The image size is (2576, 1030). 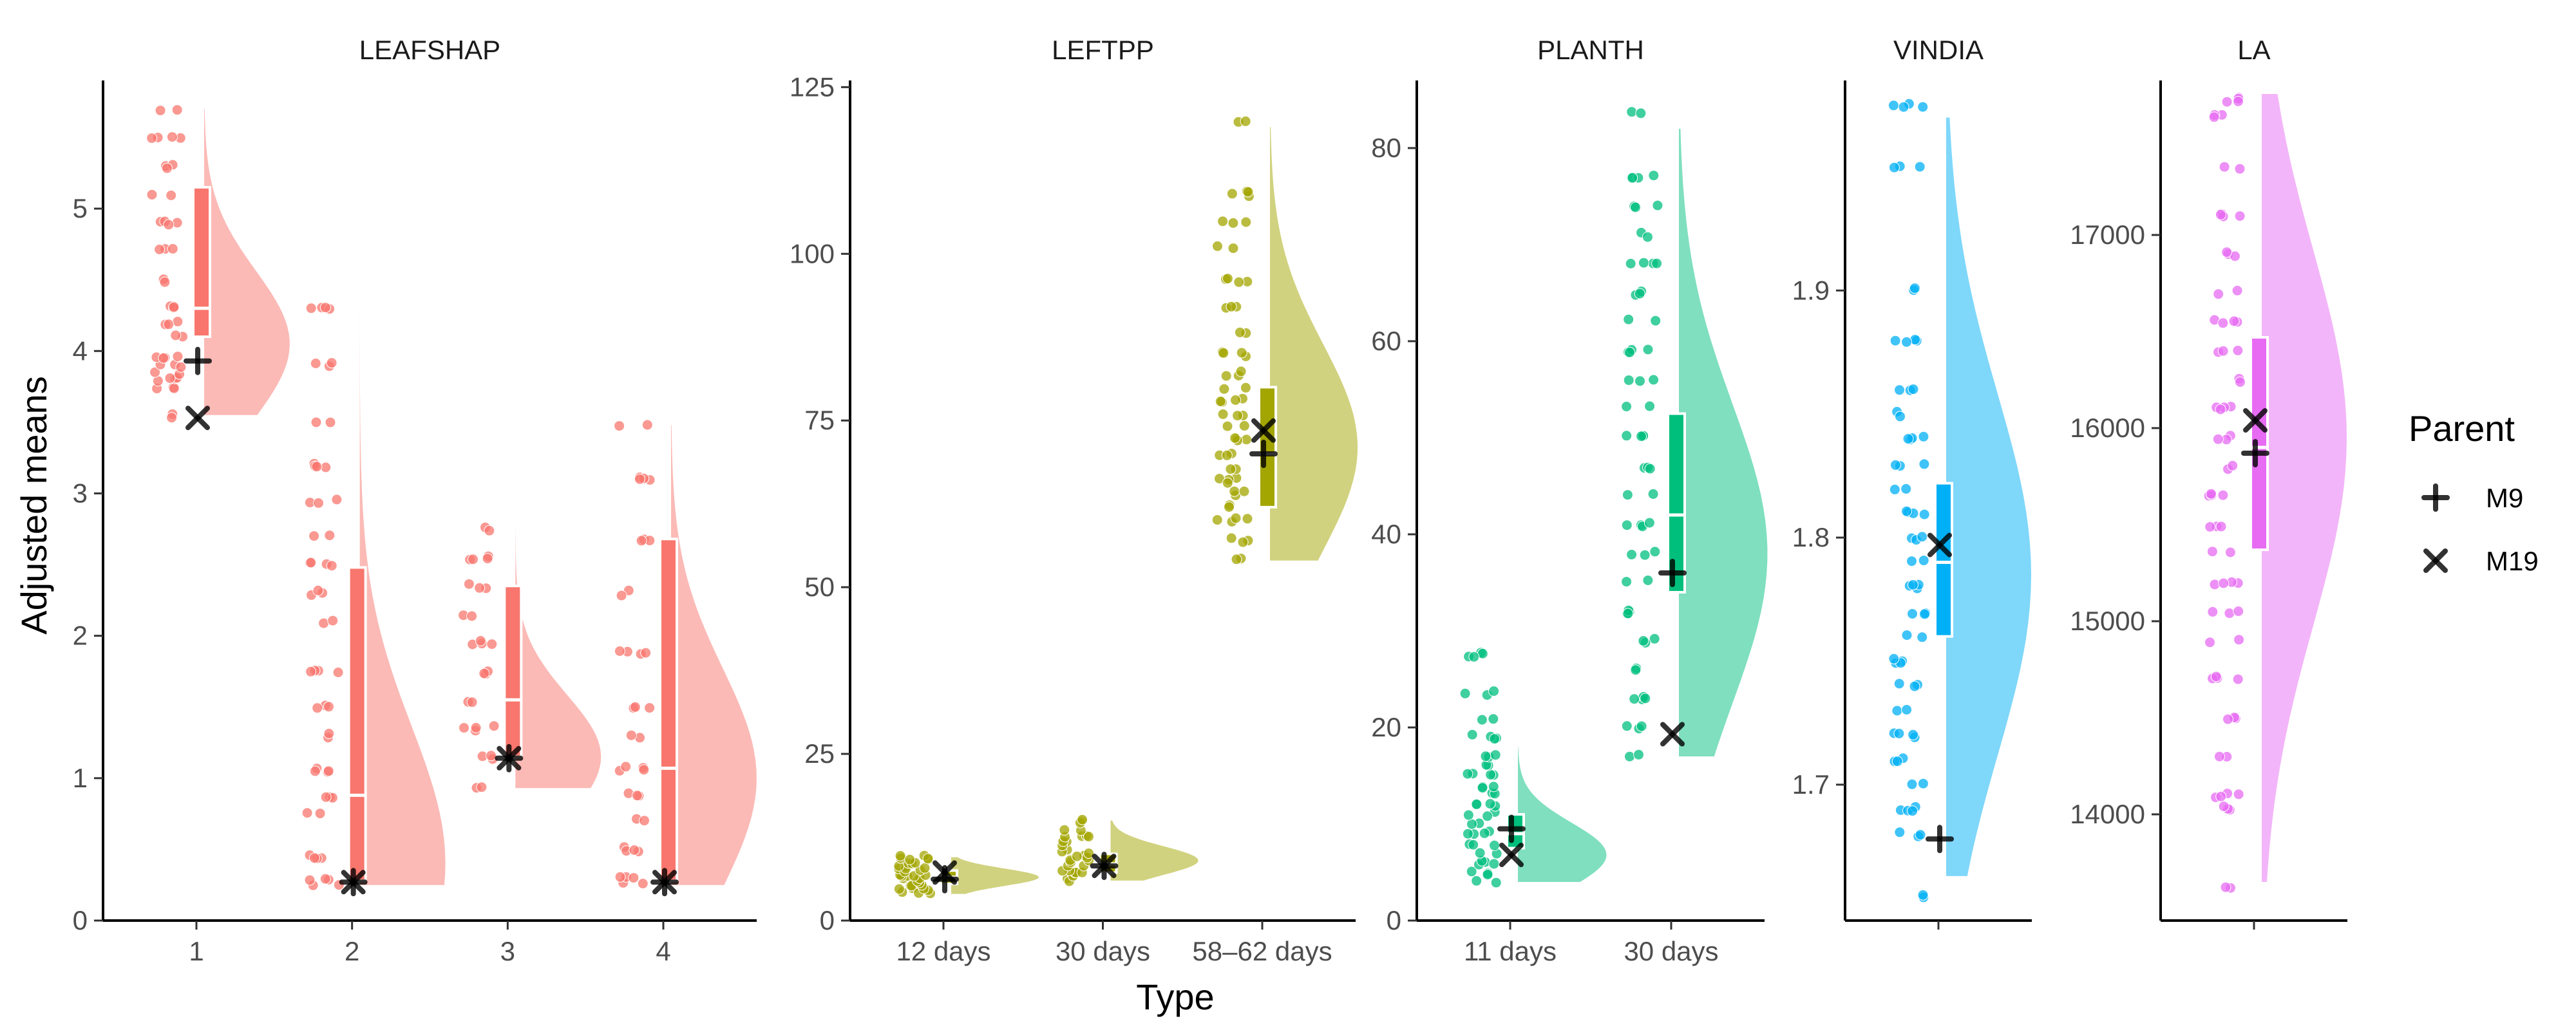 I want to click on y-tick-label: 75, so click(x=819, y=420).